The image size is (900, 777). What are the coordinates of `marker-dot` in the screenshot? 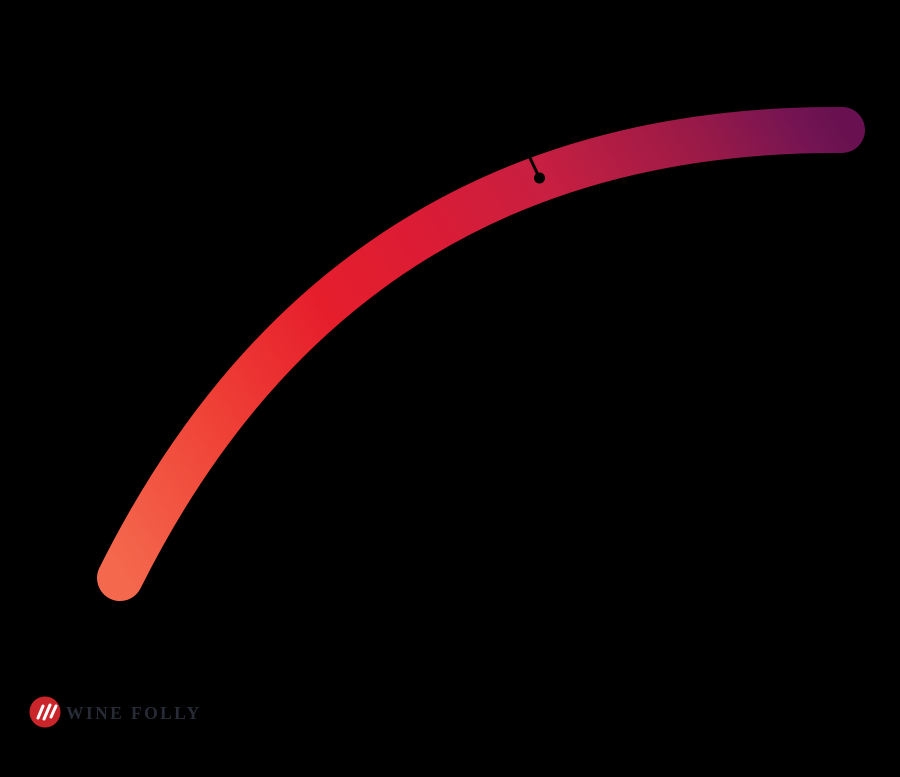 It's located at (539, 178).